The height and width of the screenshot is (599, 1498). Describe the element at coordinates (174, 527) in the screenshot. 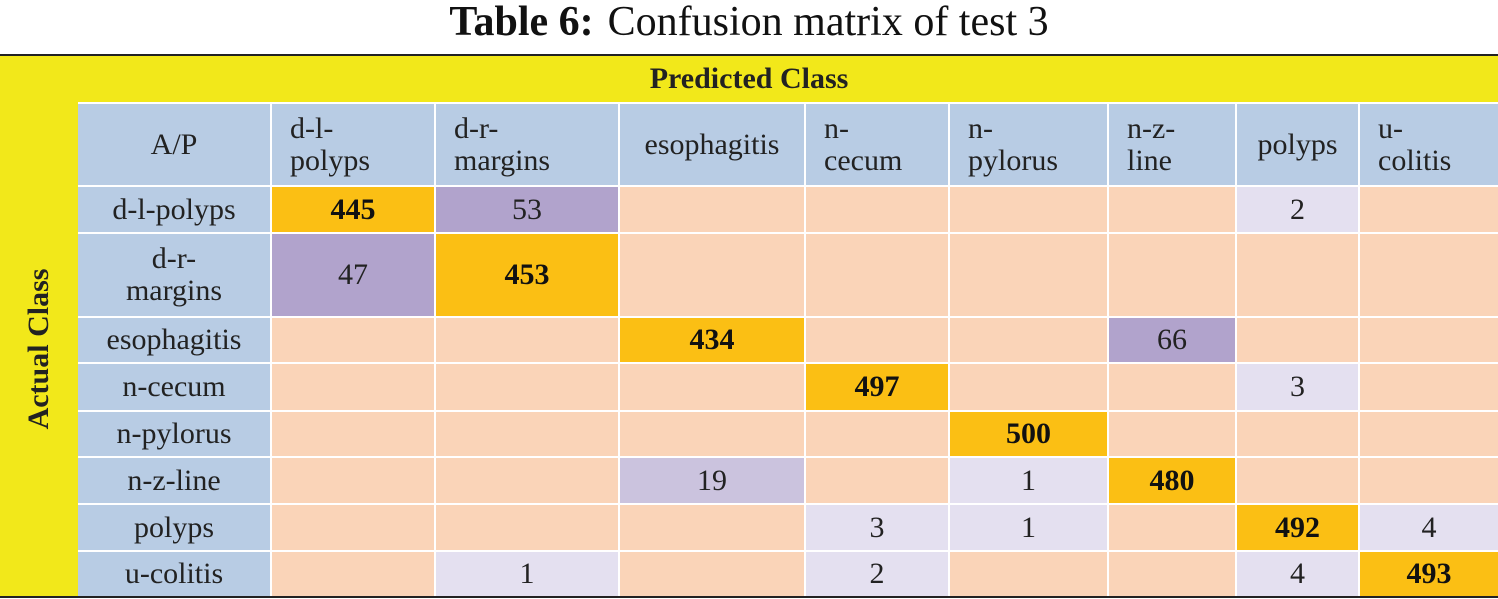

I see `row-header: polyps` at that location.